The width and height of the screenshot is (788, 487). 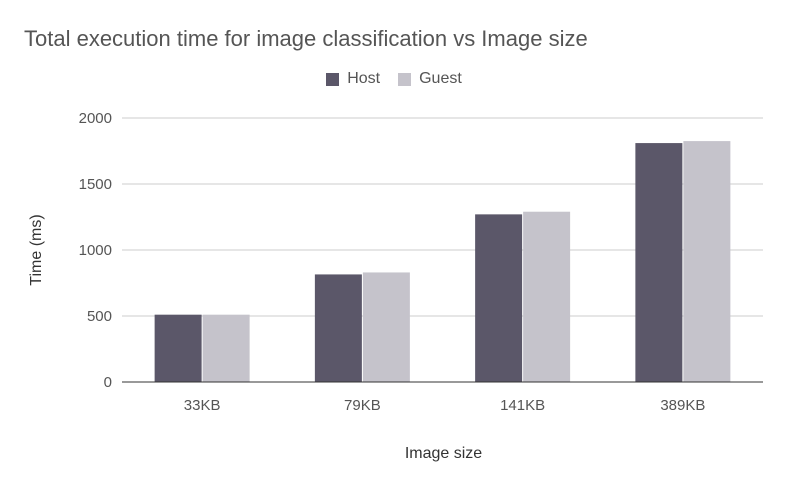 What do you see at coordinates (443, 453) in the screenshot?
I see `x-axis-title: Image size` at bounding box center [443, 453].